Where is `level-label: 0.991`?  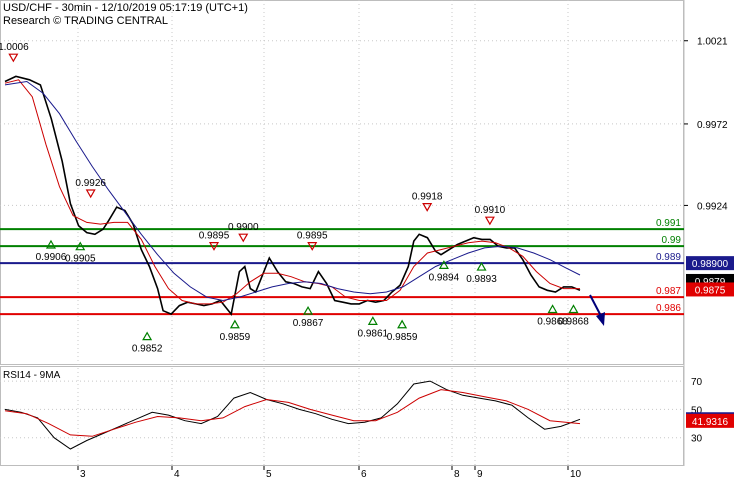 level-label: 0.991 is located at coordinates (668, 223).